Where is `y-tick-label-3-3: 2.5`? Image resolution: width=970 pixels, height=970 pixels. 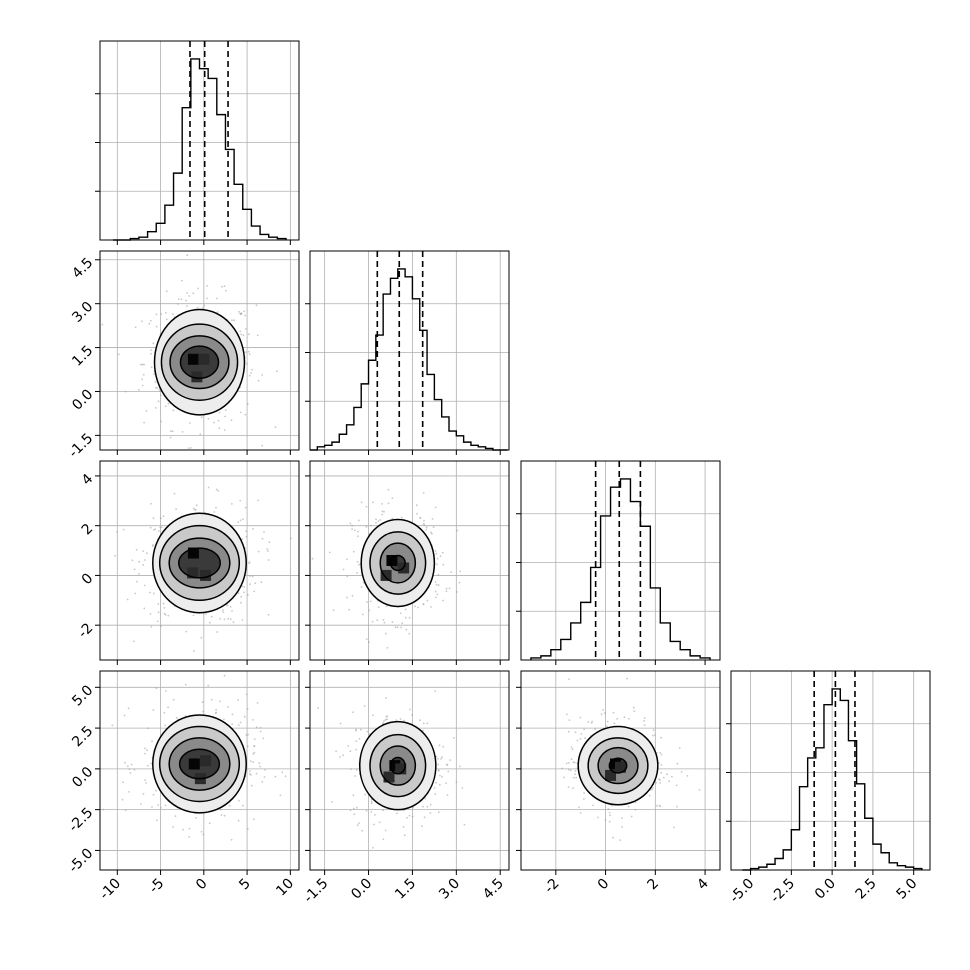
y-tick-label-3-3: 2.5 is located at coordinates (82, 736).